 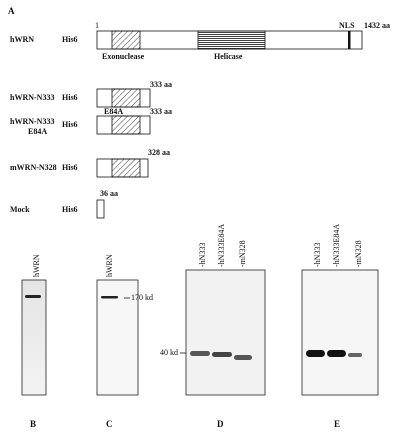 I want to click on end-label: 1432 aa, so click(x=377, y=25).